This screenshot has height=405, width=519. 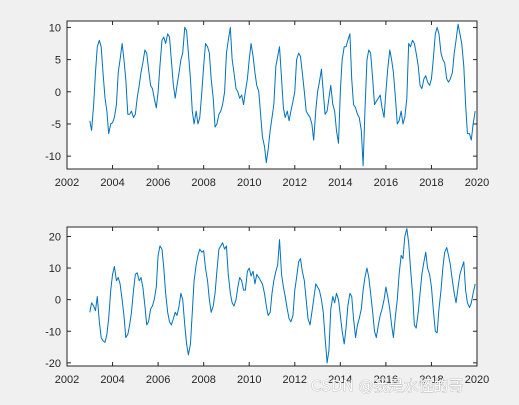 I want to click on top-x-tick-label: 2010, so click(x=249, y=183).